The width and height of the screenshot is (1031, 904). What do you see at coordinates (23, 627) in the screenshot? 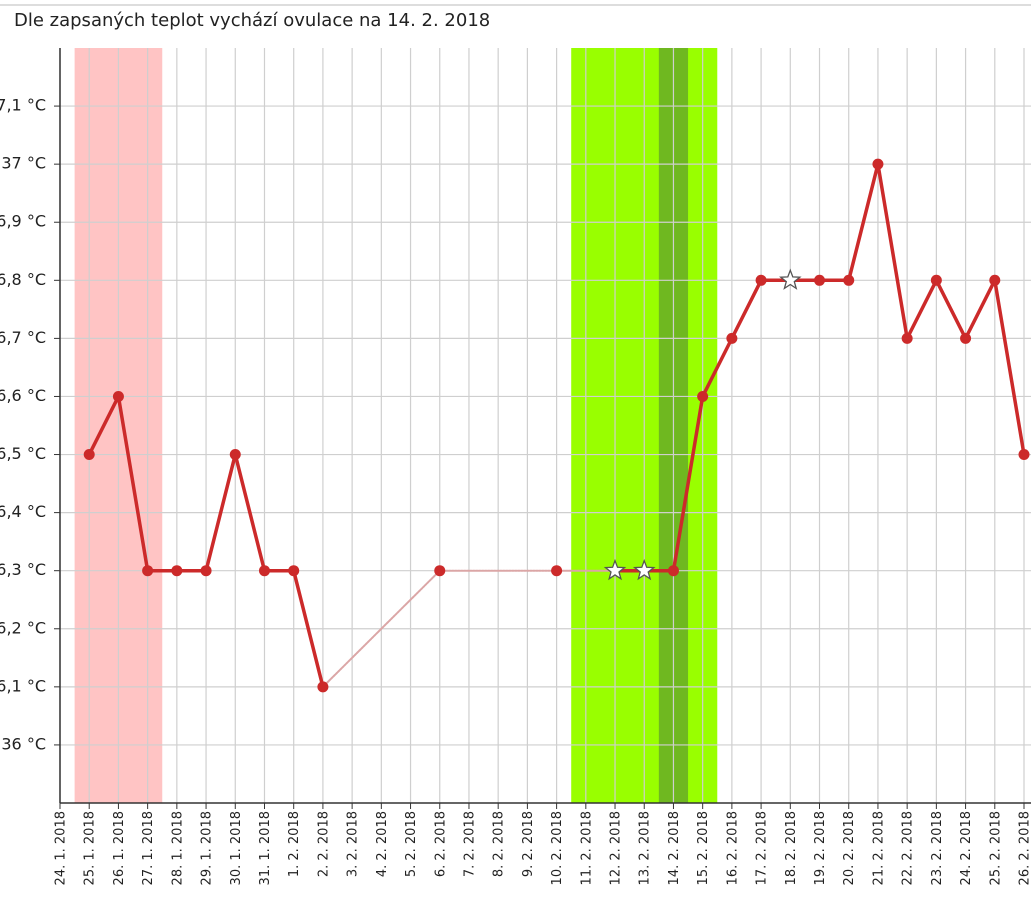
I see `y-tick-label: 36,2 °C` at bounding box center [23, 627].